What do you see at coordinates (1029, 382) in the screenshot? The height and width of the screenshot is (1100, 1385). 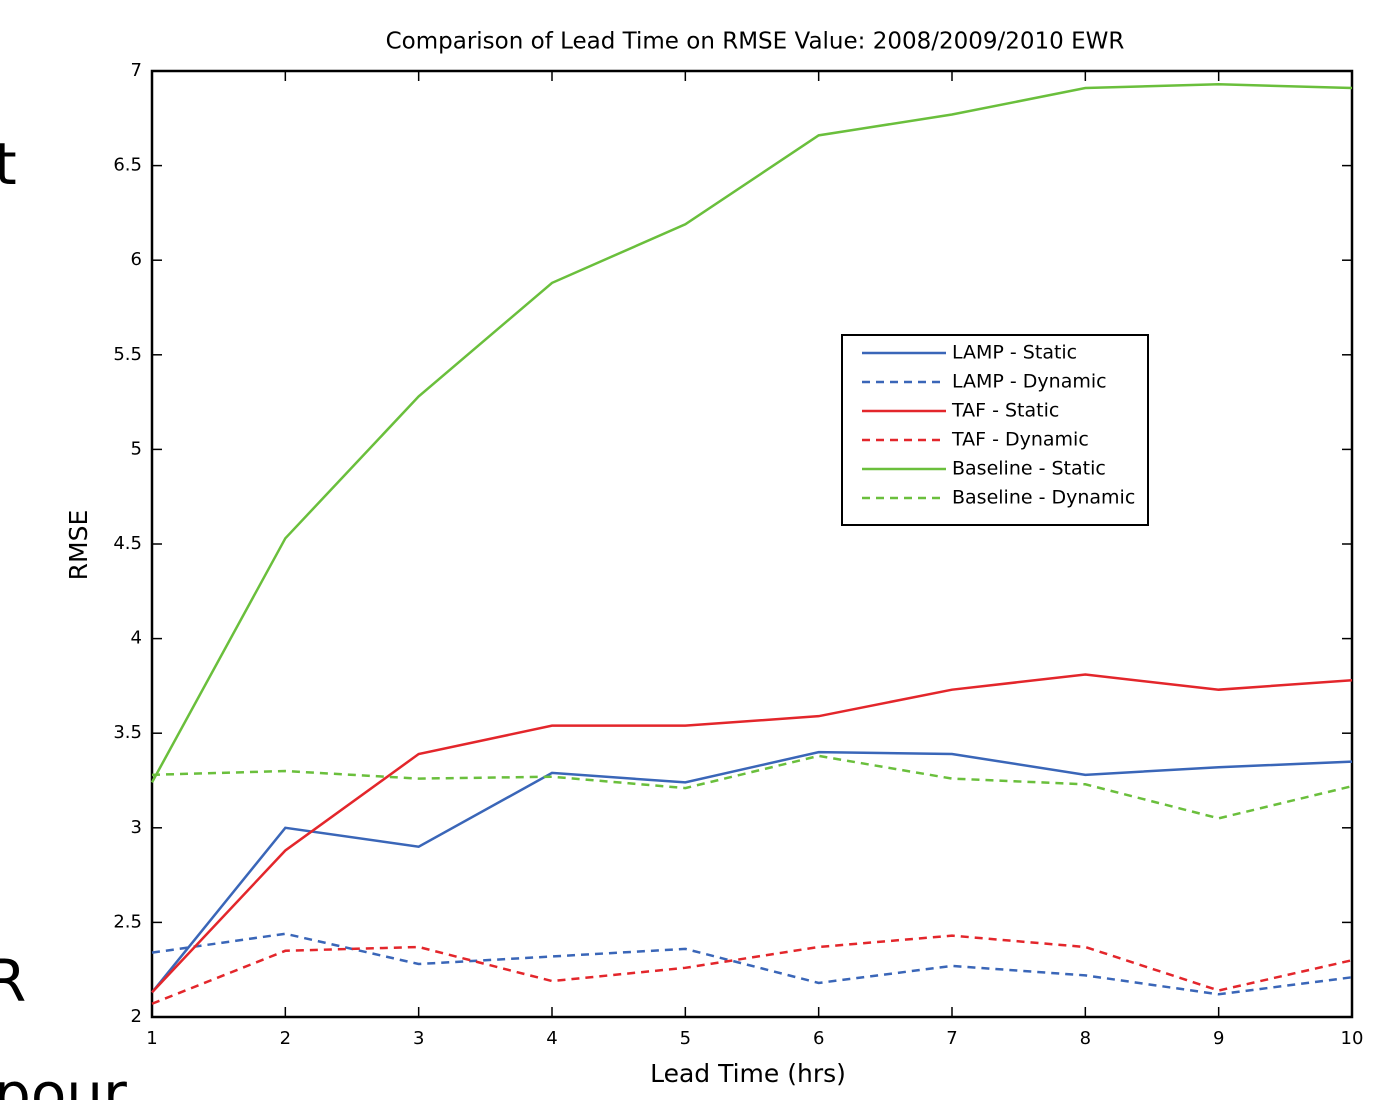 I see `legend-label: LAMP - Dynamic` at bounding box center [1029, 382].